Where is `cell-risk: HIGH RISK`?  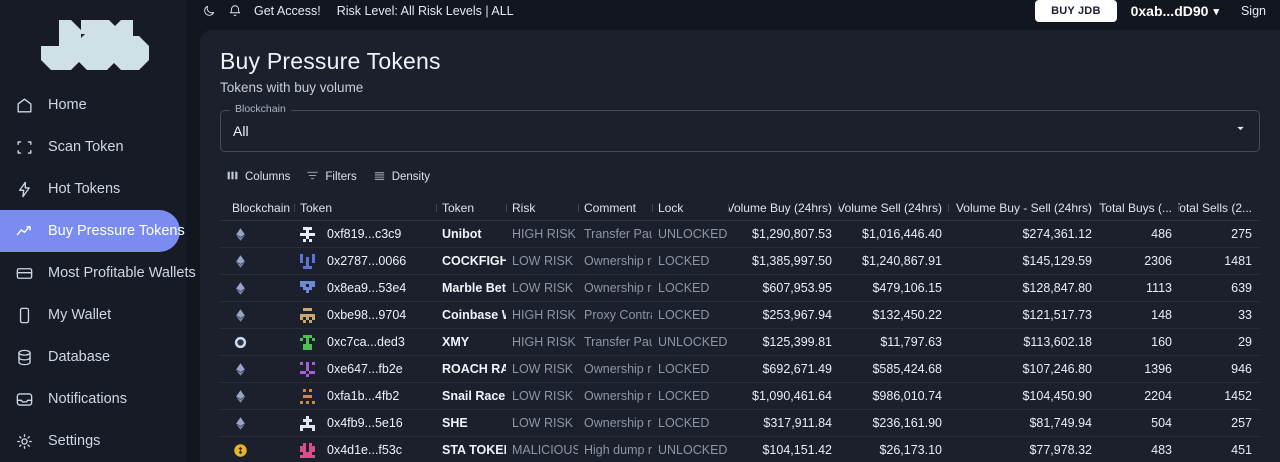 cell-risk: HIGH RISK is located at coordinates (544, 342).